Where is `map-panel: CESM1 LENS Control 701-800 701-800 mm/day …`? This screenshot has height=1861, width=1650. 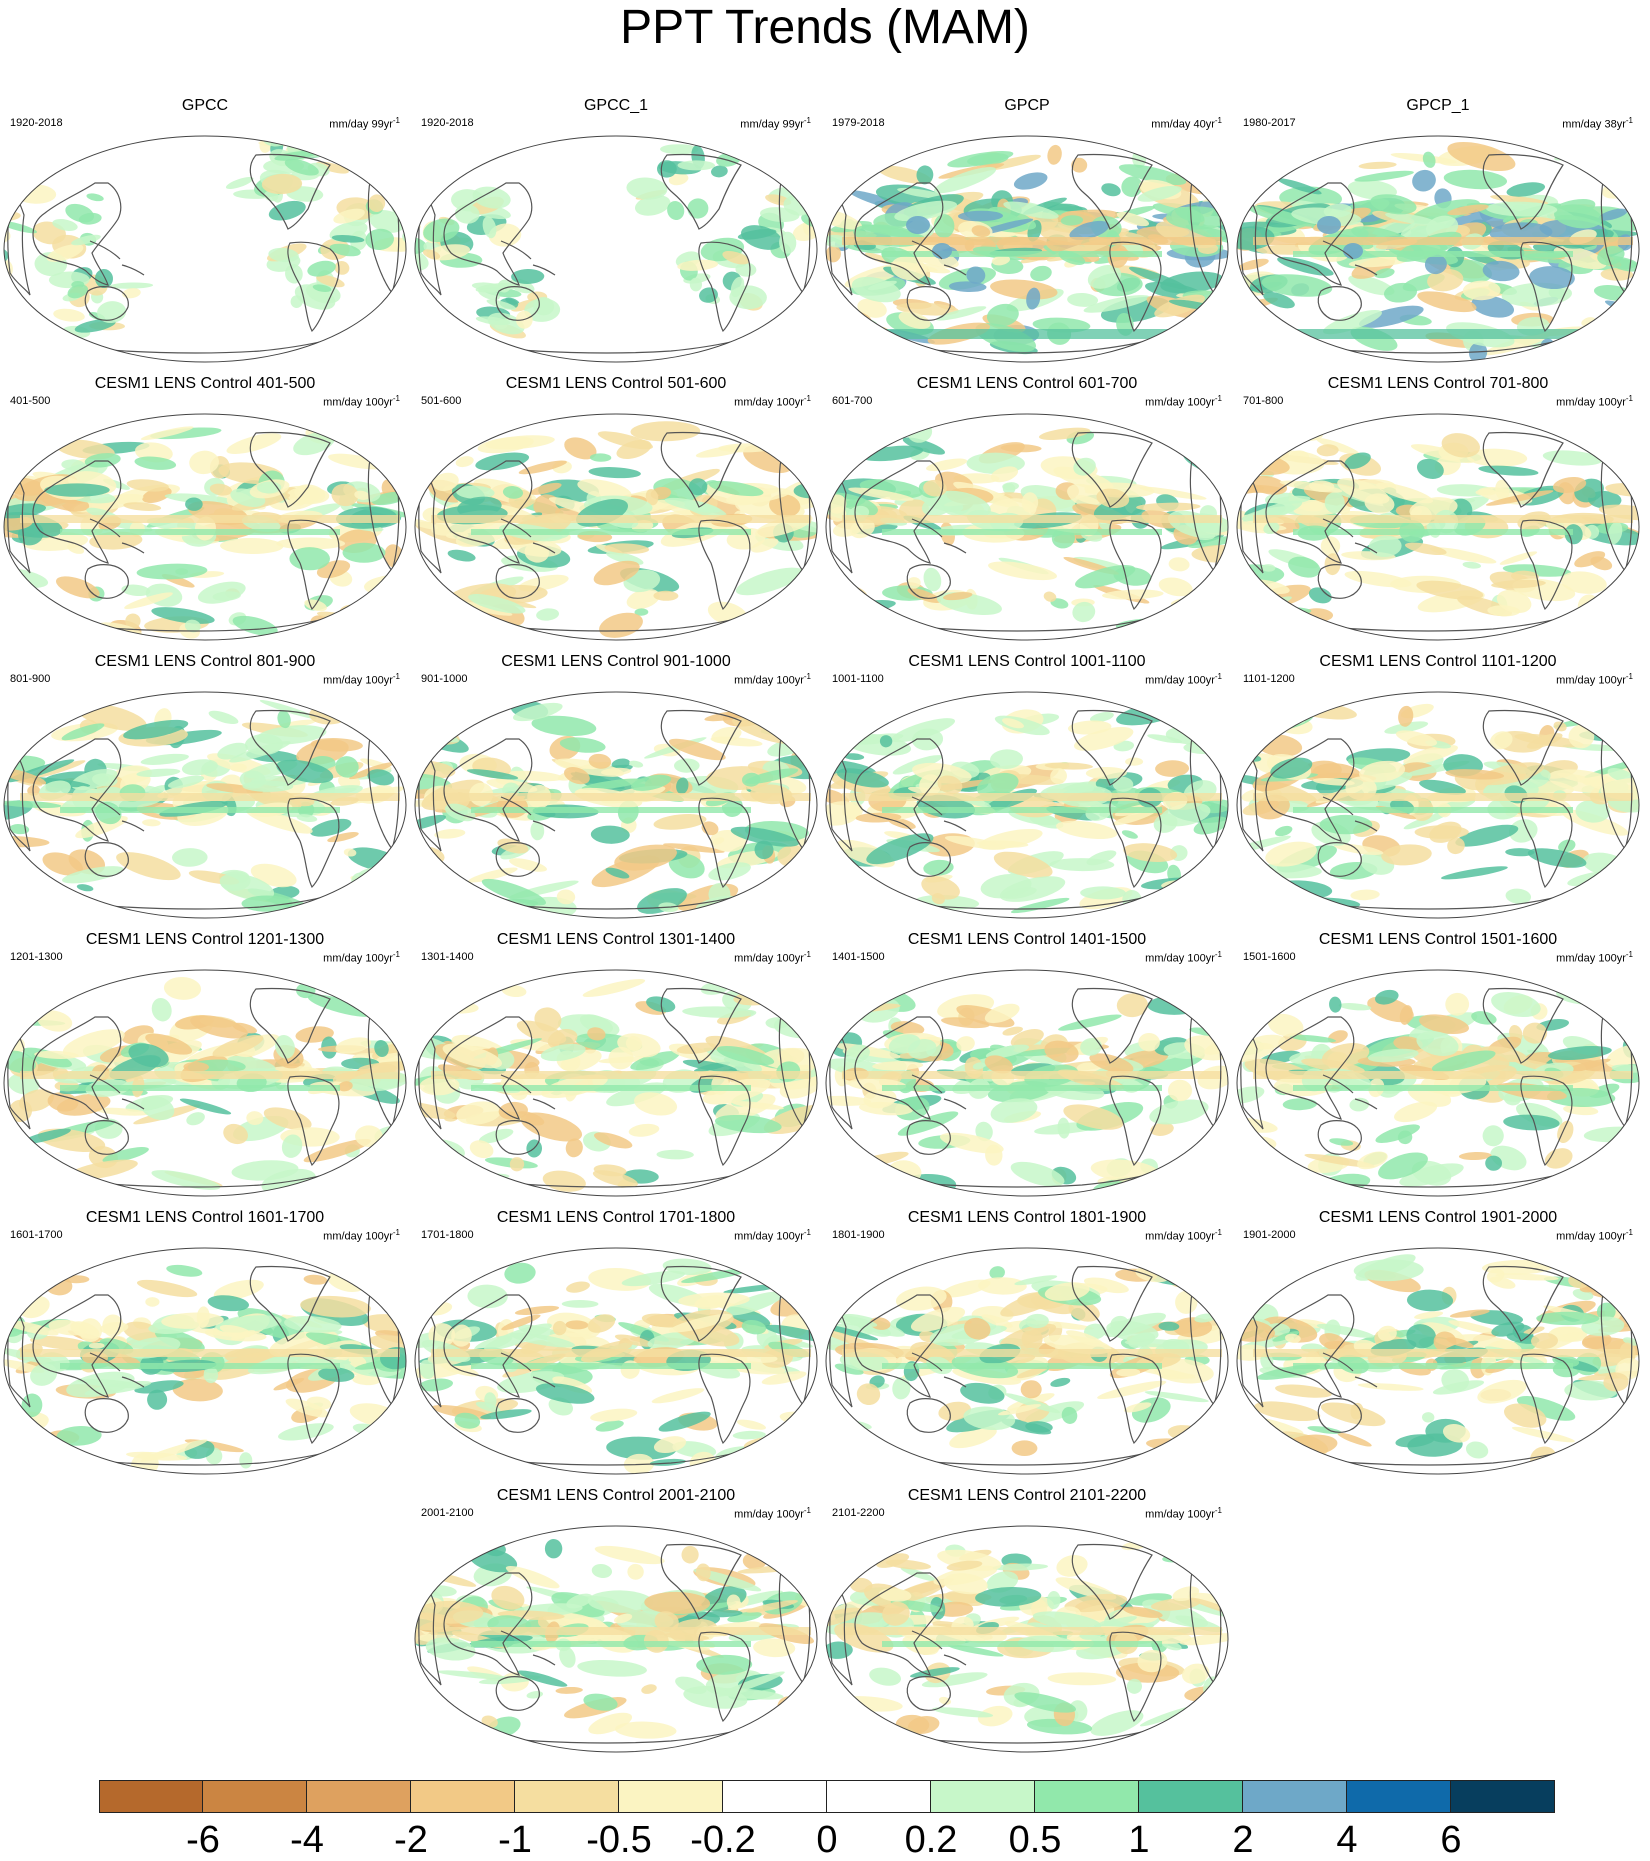
map-panel: CESM1 LENS Control 701-800 701-800 mm/day … is located at coordinates (1438, 510).